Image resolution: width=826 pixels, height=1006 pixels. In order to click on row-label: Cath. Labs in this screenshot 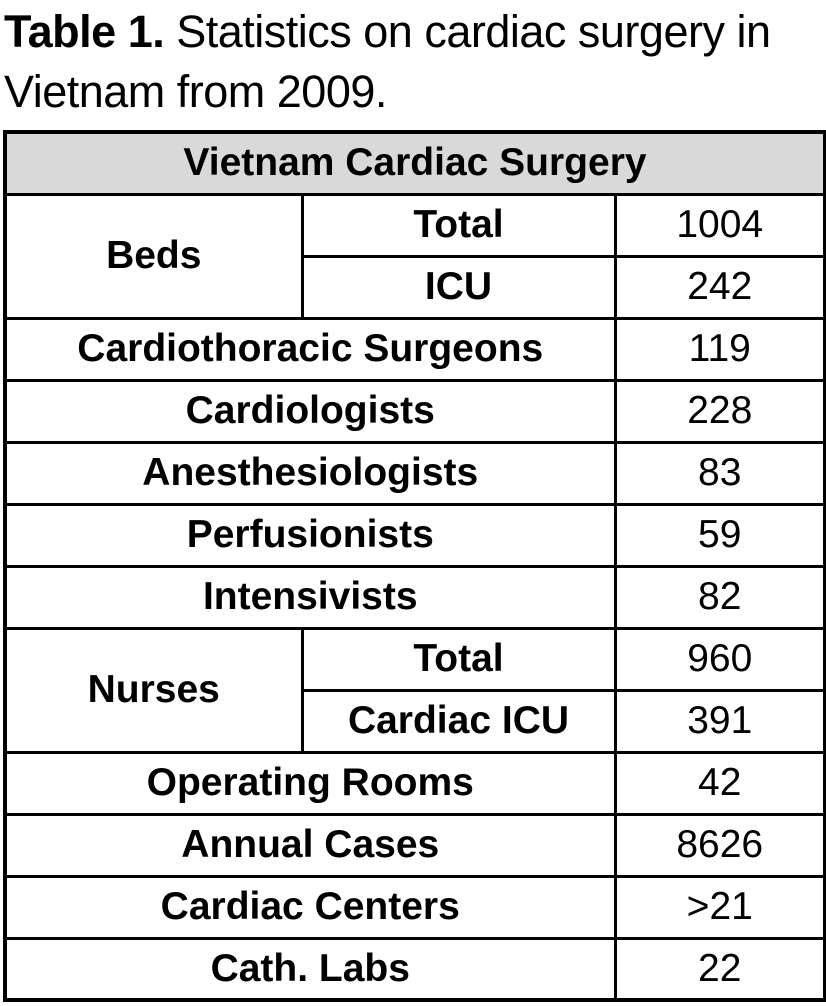, I will do `click(310, 969)`.